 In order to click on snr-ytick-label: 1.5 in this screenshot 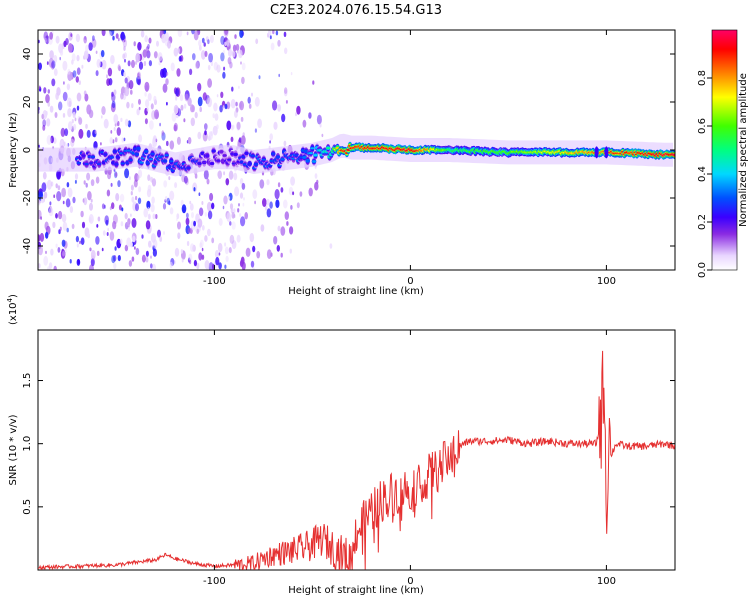, I will do `click(27, 381)`.